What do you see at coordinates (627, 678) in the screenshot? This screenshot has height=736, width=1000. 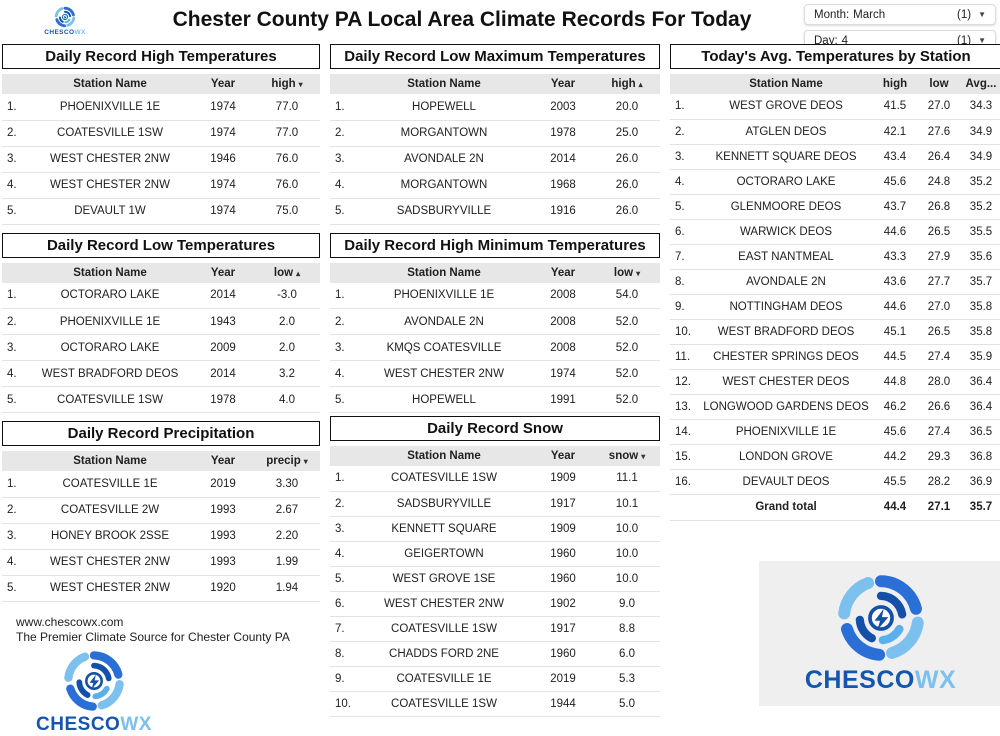 I see `value-cell: 5.3` at bounding box center [627, 678].